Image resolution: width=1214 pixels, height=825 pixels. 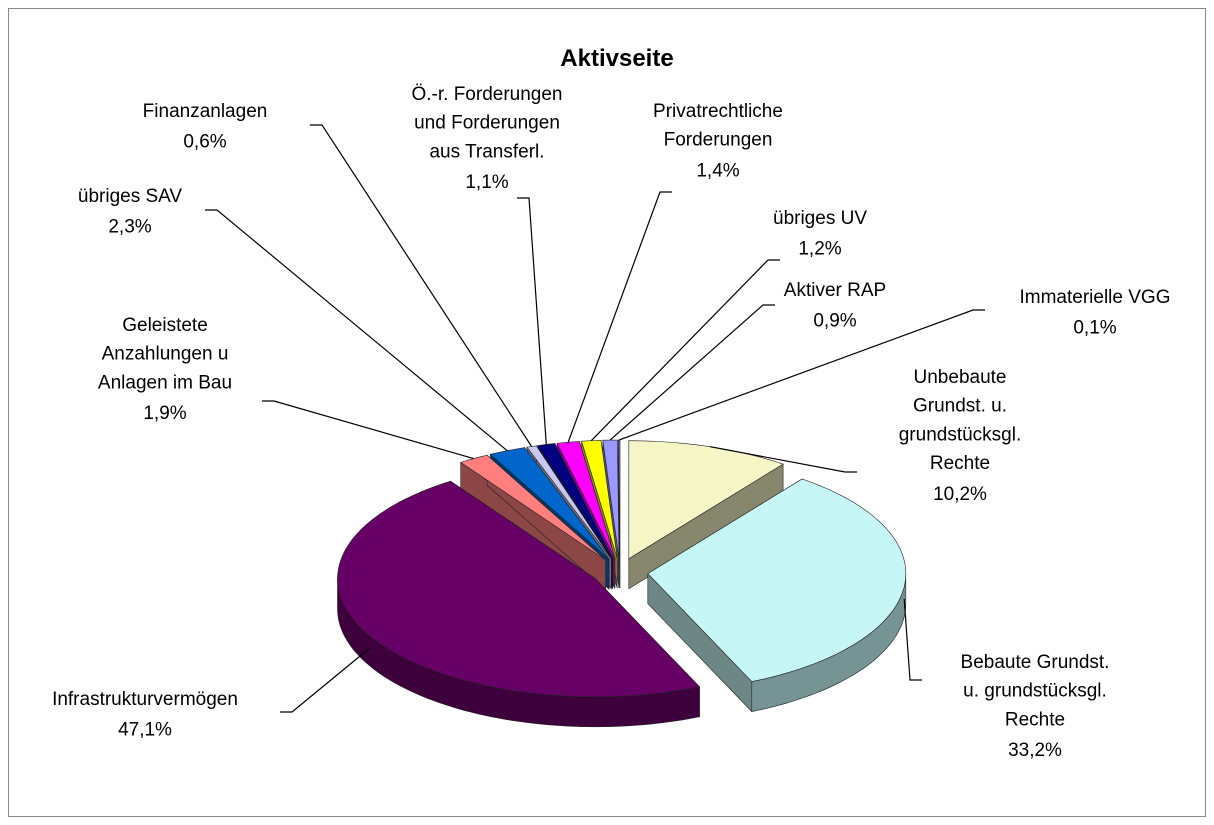 I want to click on value-label: 1,9%, so click(x=164, y=413).